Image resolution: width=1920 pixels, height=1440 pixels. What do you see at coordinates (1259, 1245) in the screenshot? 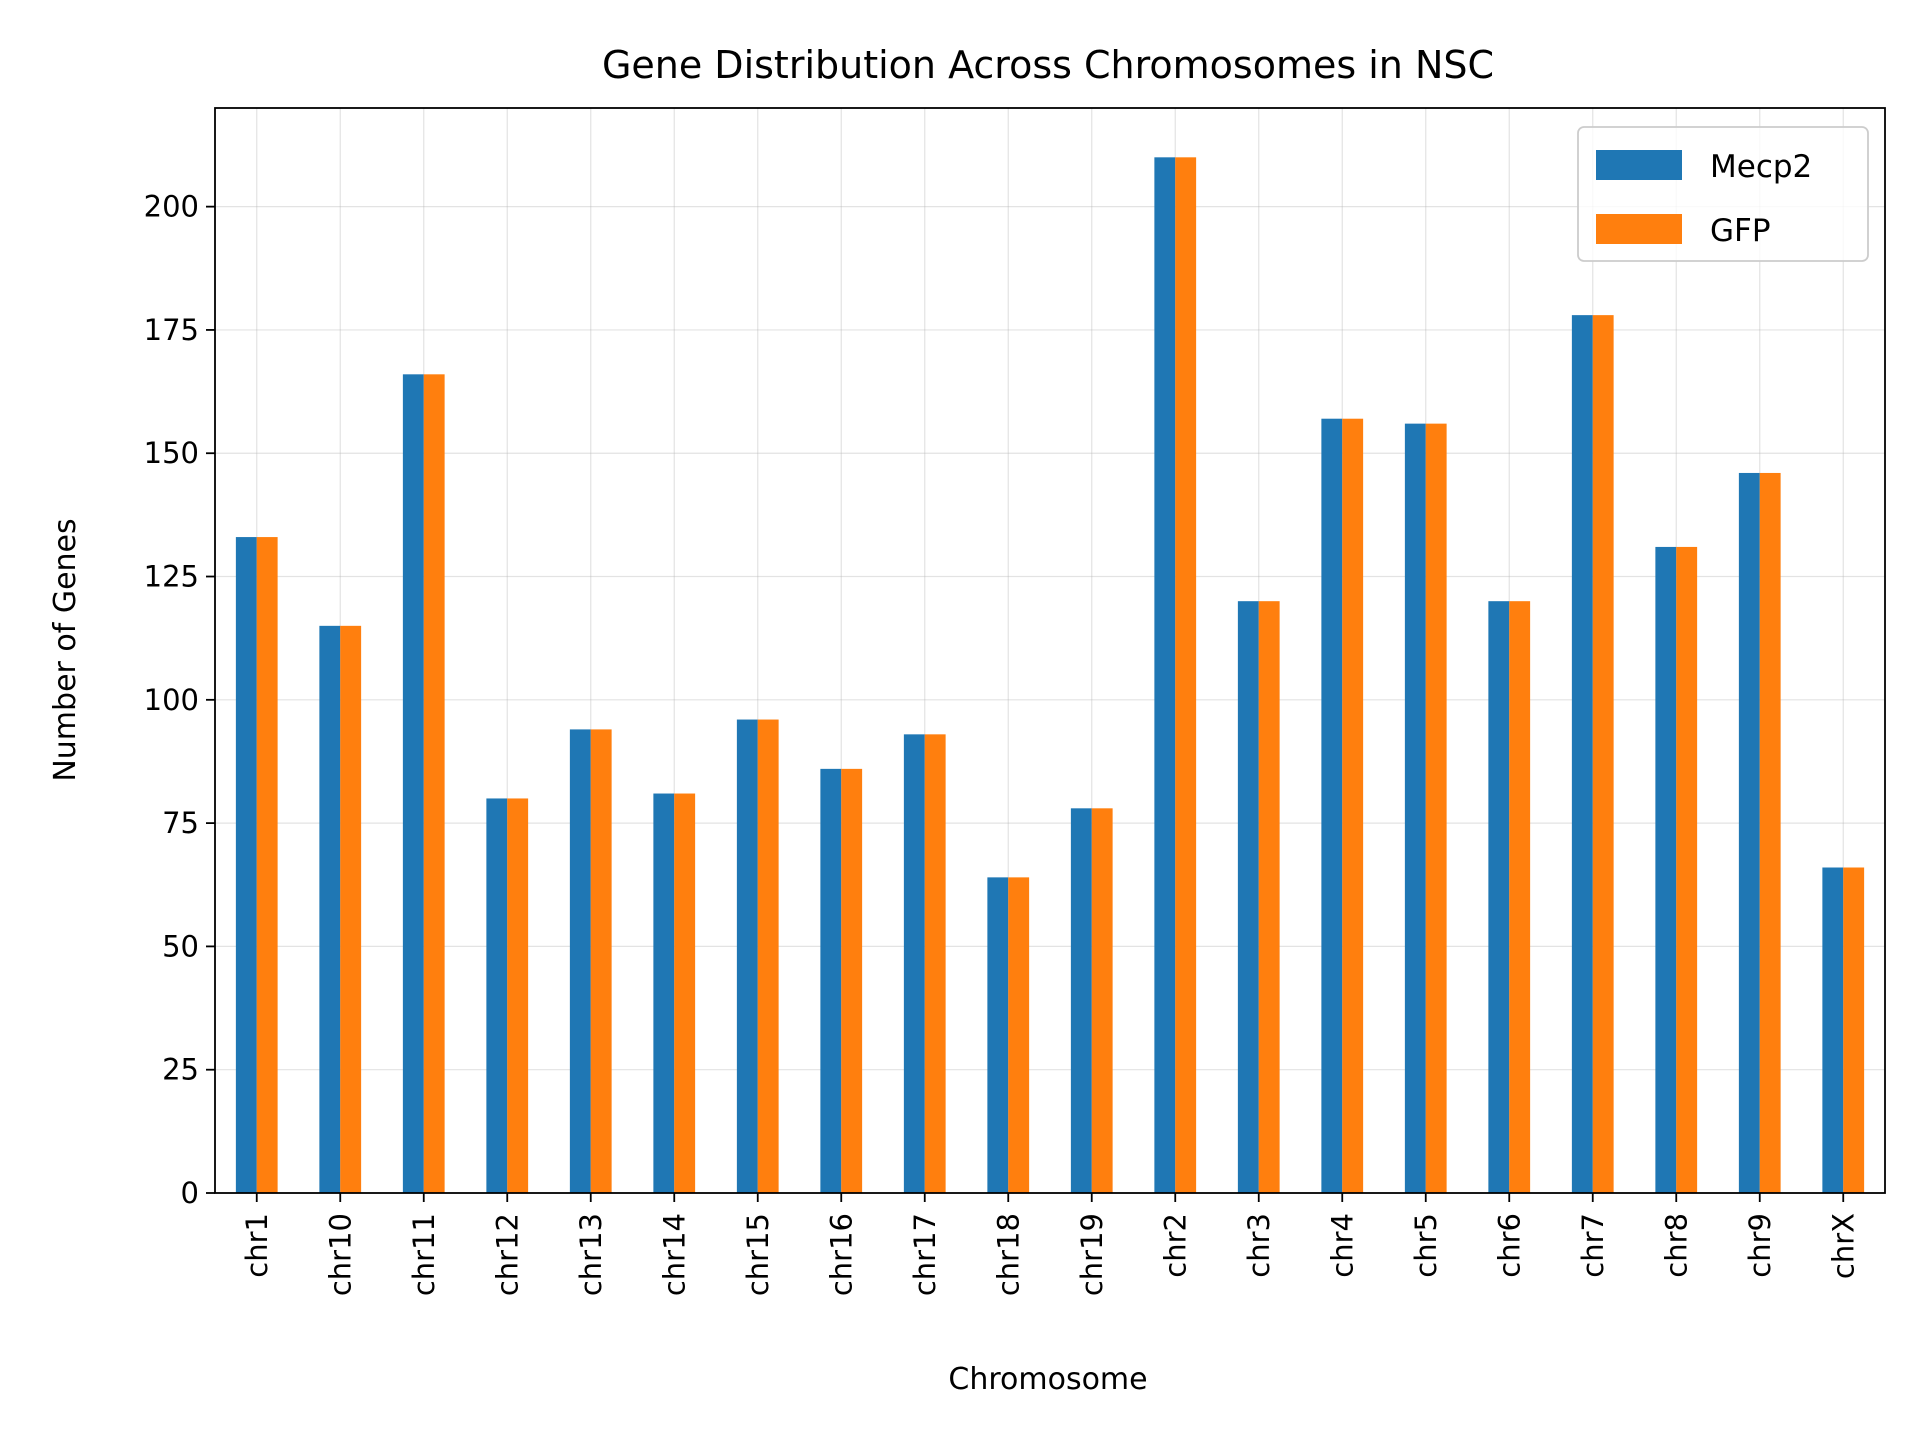
I see `x-tick-label: chr3` at bounding box center [1259, 1245].